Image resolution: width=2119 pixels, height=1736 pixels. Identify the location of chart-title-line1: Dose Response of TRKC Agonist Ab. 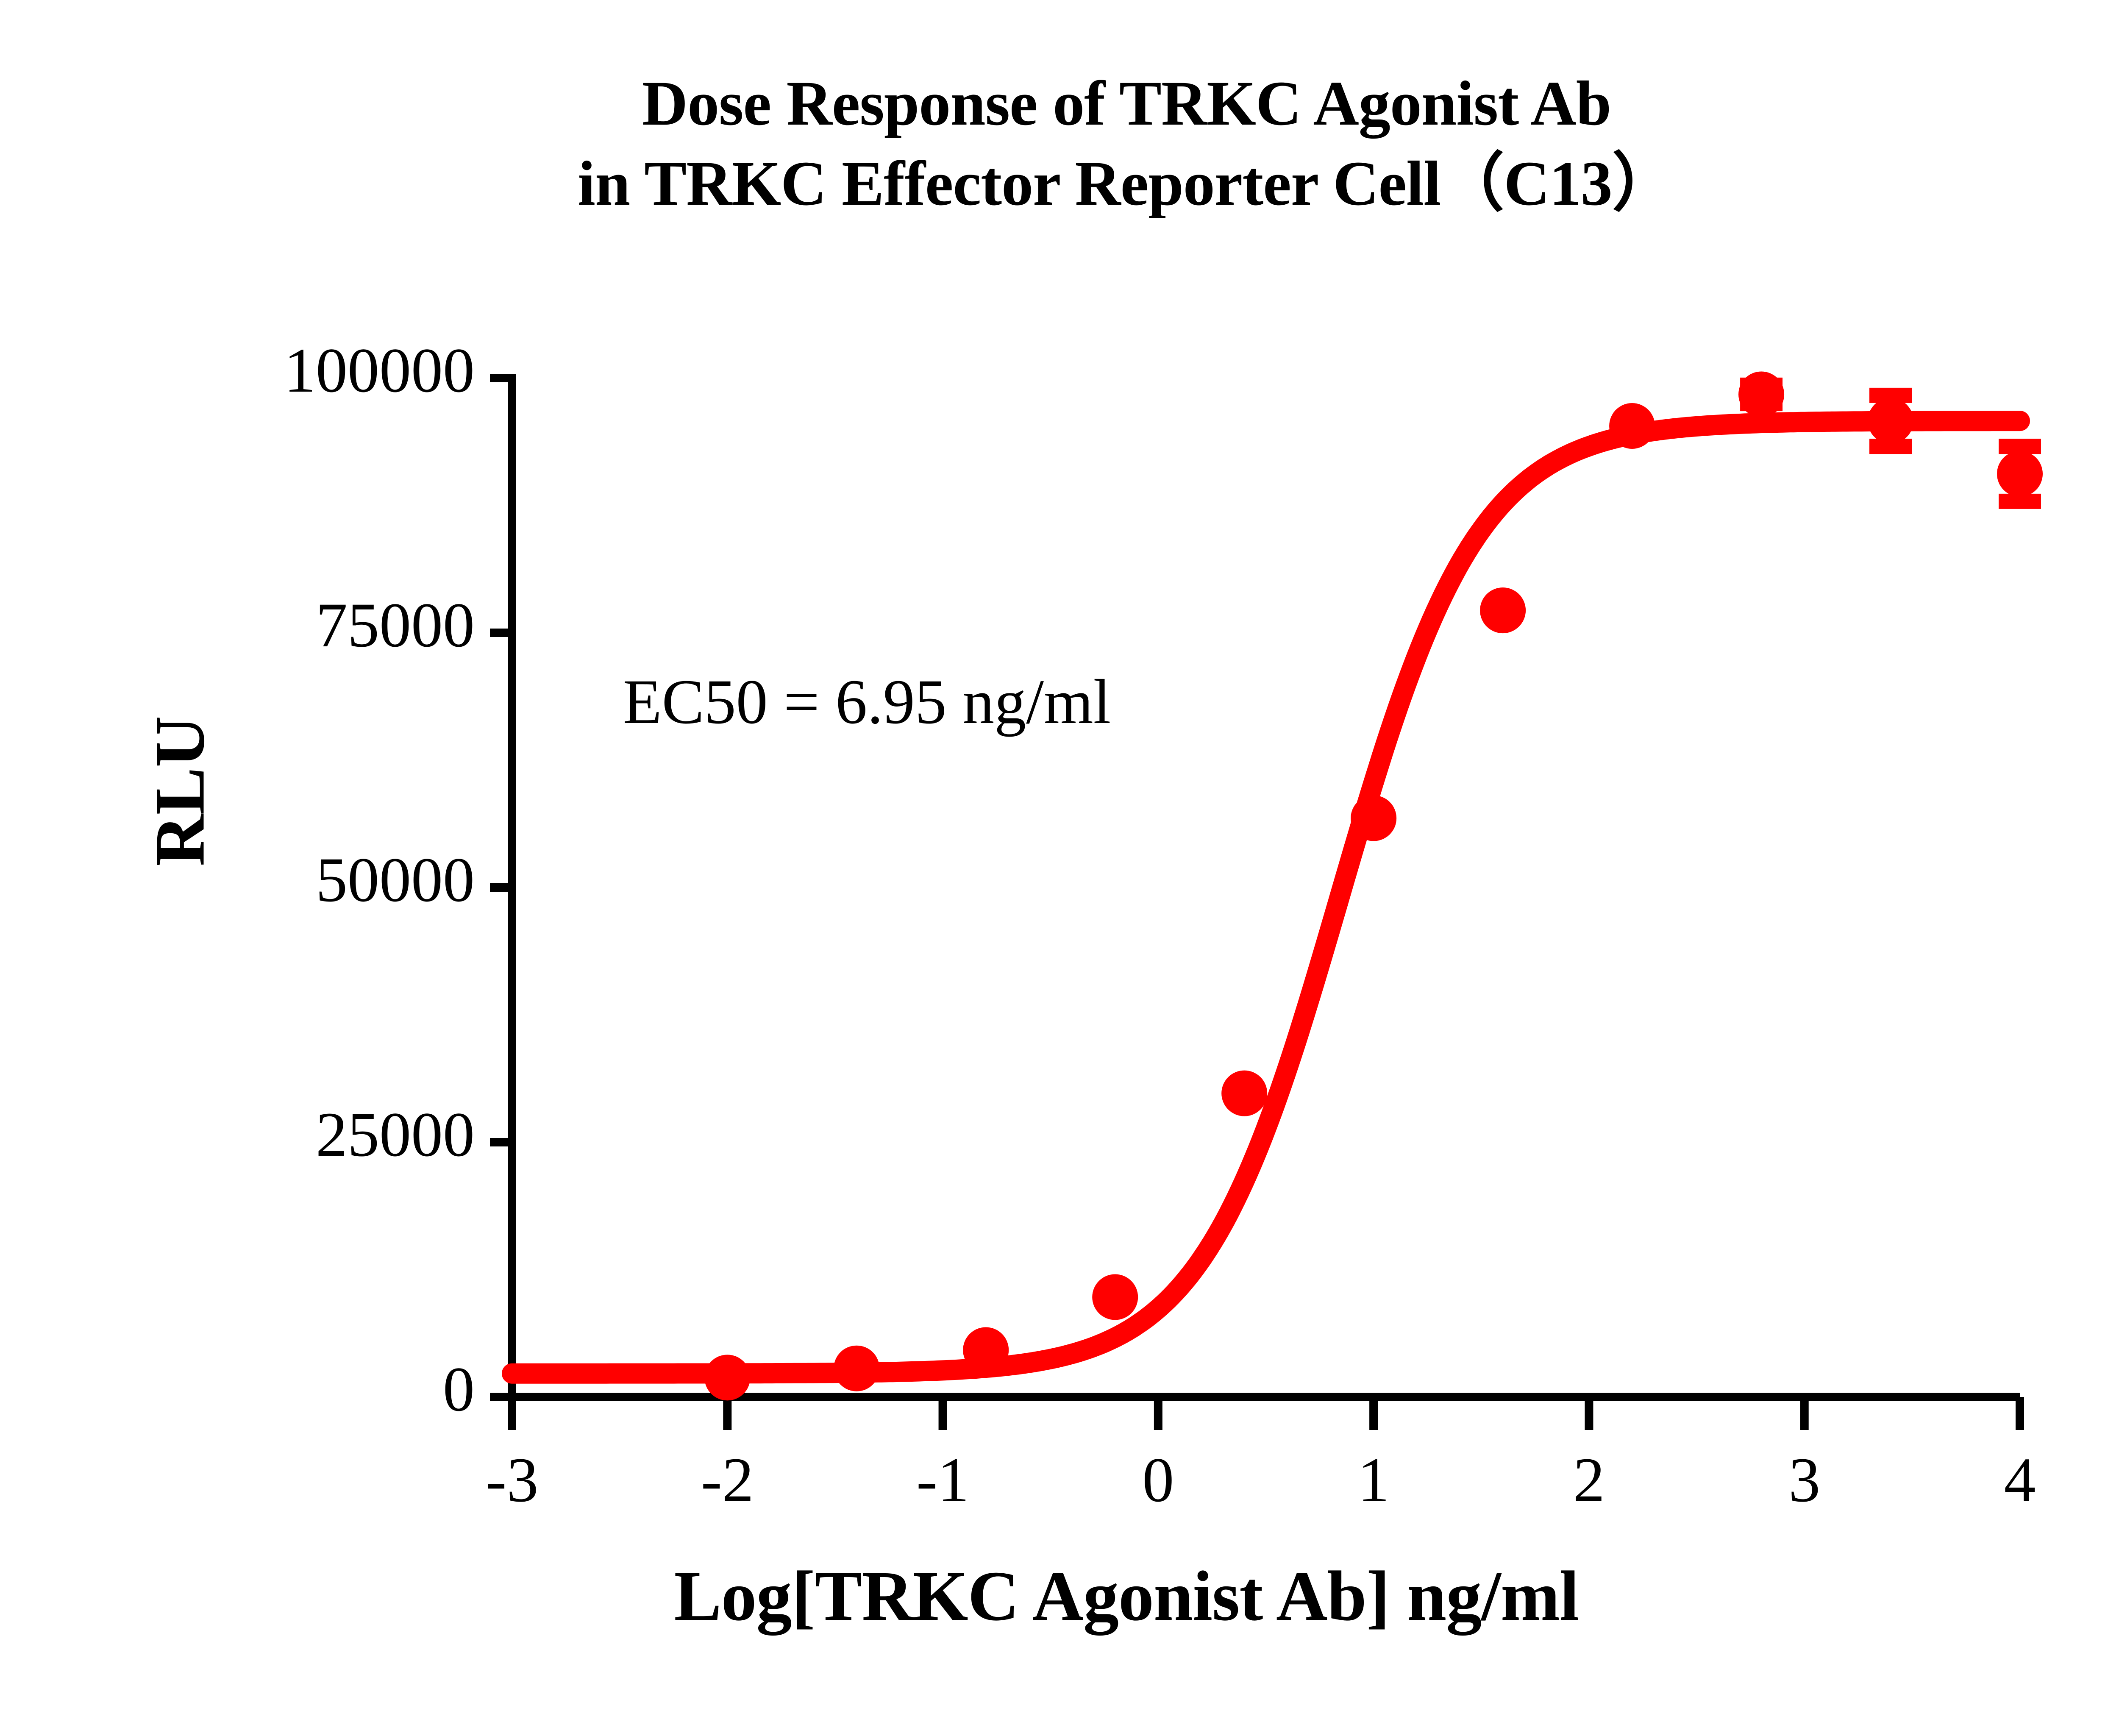
(1127, 103).